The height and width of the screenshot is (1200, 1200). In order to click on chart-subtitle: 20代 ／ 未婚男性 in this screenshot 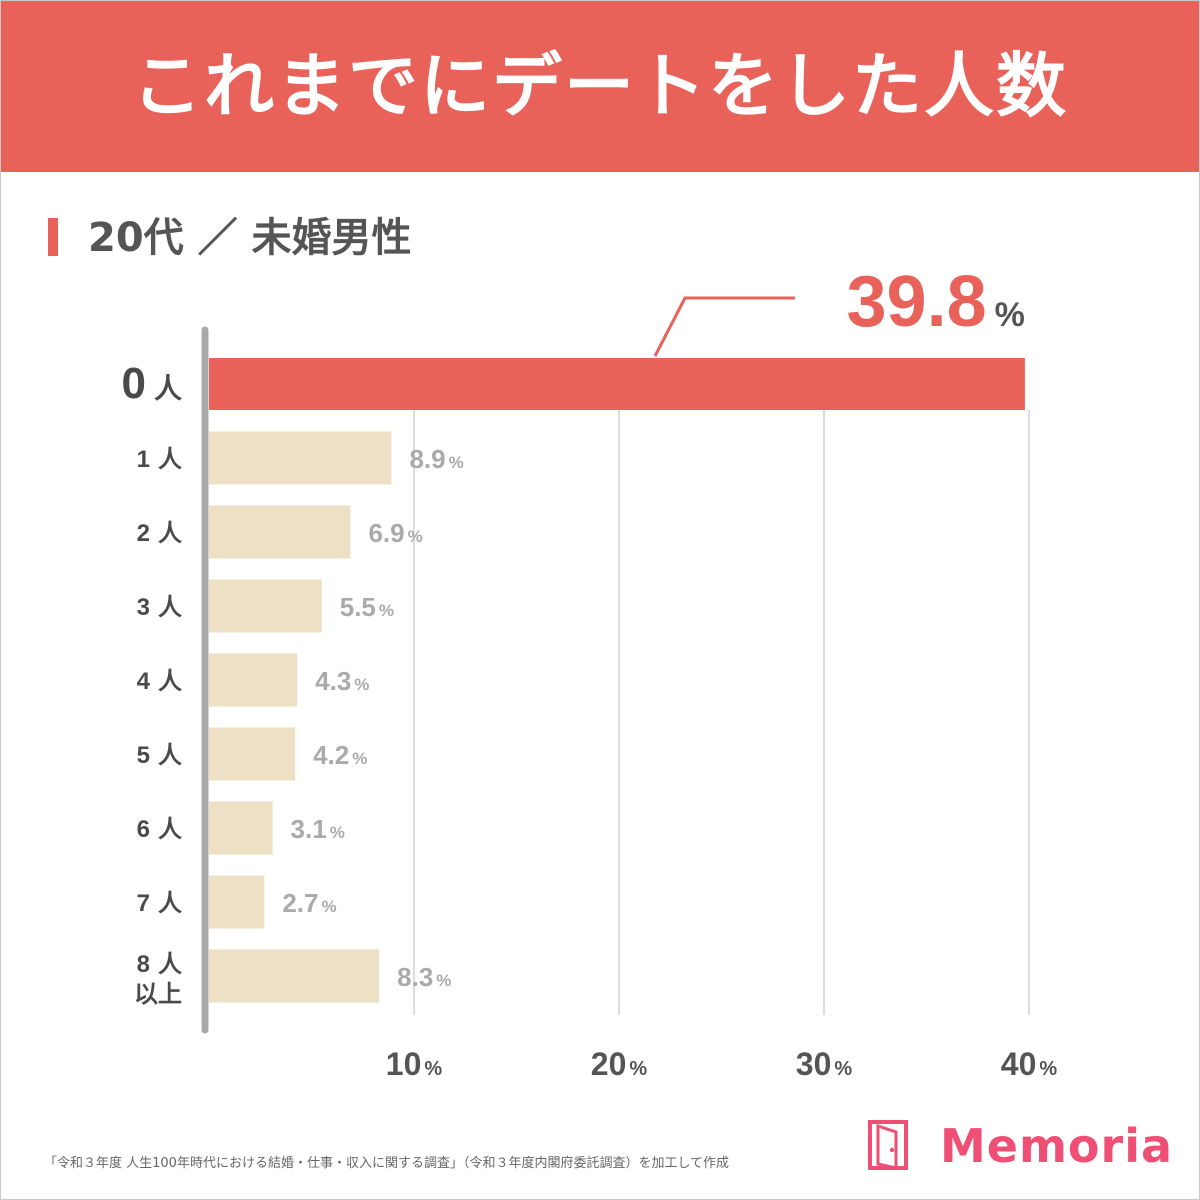, I will do `click(250, 238)`.